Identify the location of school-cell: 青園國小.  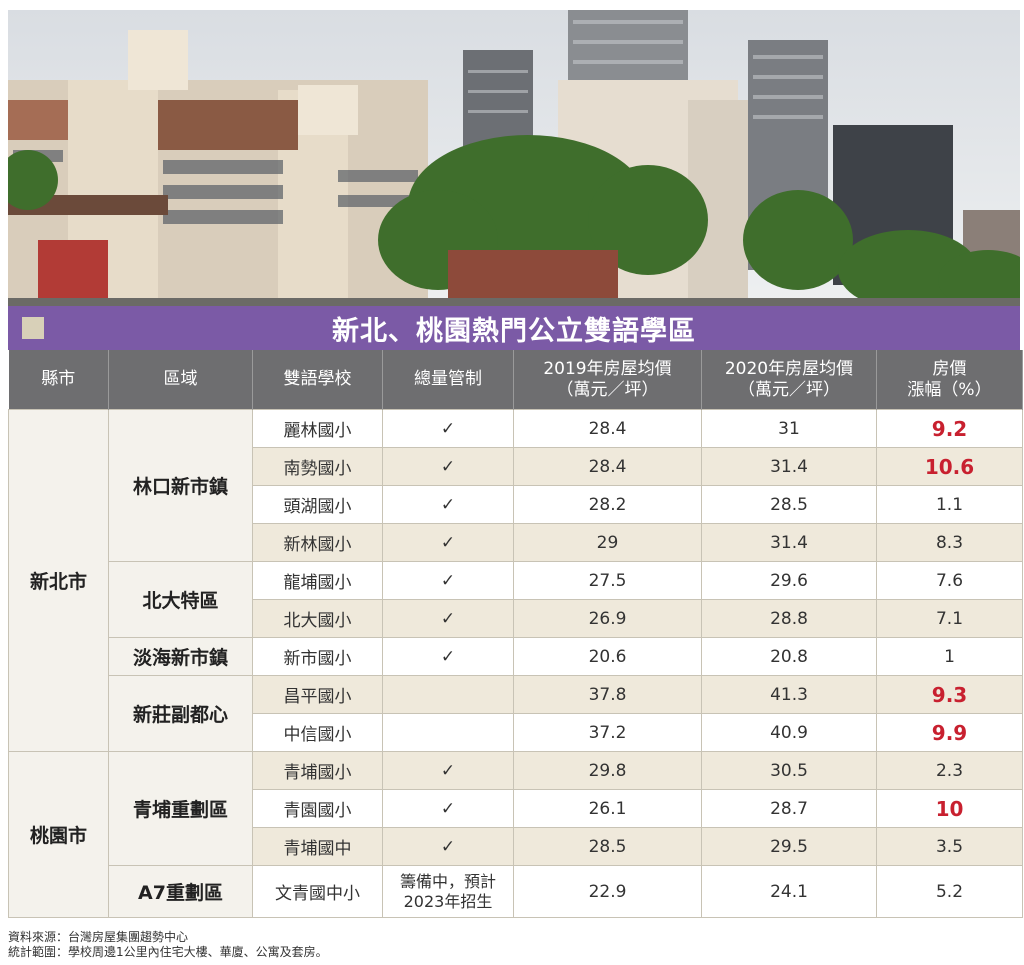
(317, 808).